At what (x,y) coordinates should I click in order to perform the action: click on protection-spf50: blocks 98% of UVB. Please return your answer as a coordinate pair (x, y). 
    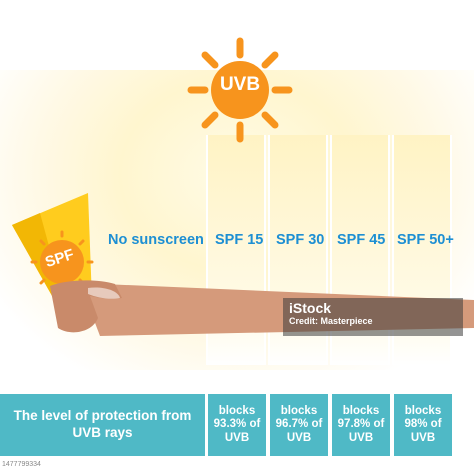
    Looking at the image, I should click on (423, 425).